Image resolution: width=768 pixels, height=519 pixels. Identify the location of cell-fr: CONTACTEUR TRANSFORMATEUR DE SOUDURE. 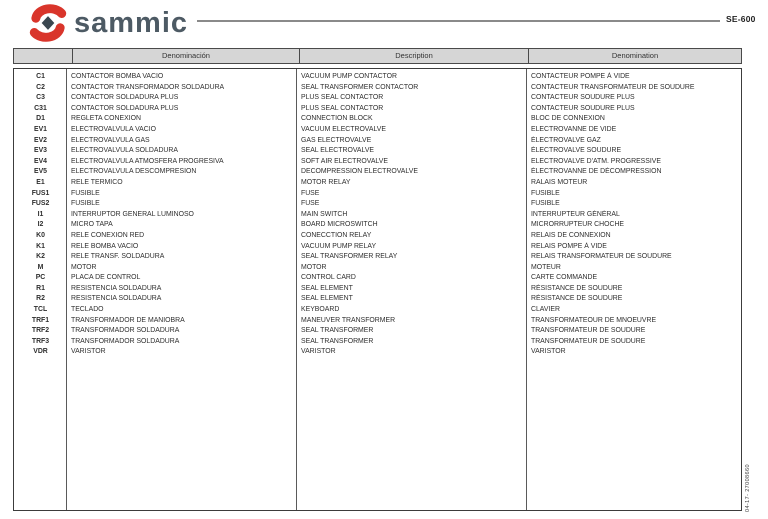
(613, 87).